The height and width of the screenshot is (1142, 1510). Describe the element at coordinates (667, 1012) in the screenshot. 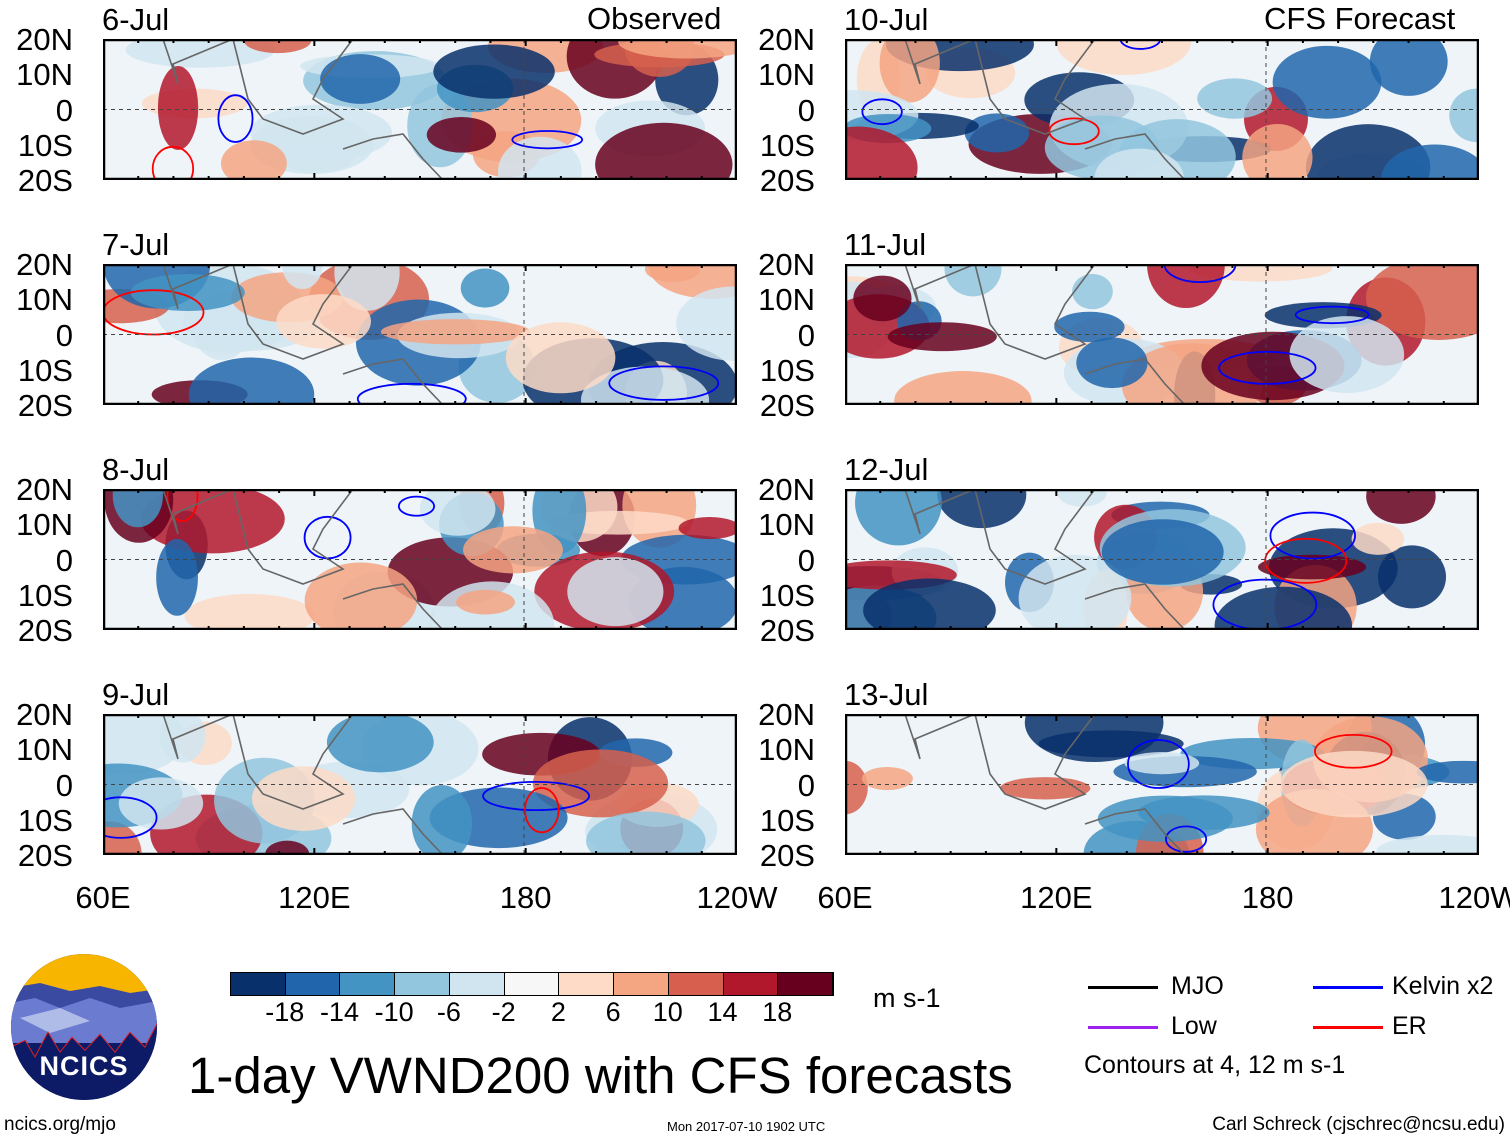

I see `colorbar-tick-label: 10` at that location.